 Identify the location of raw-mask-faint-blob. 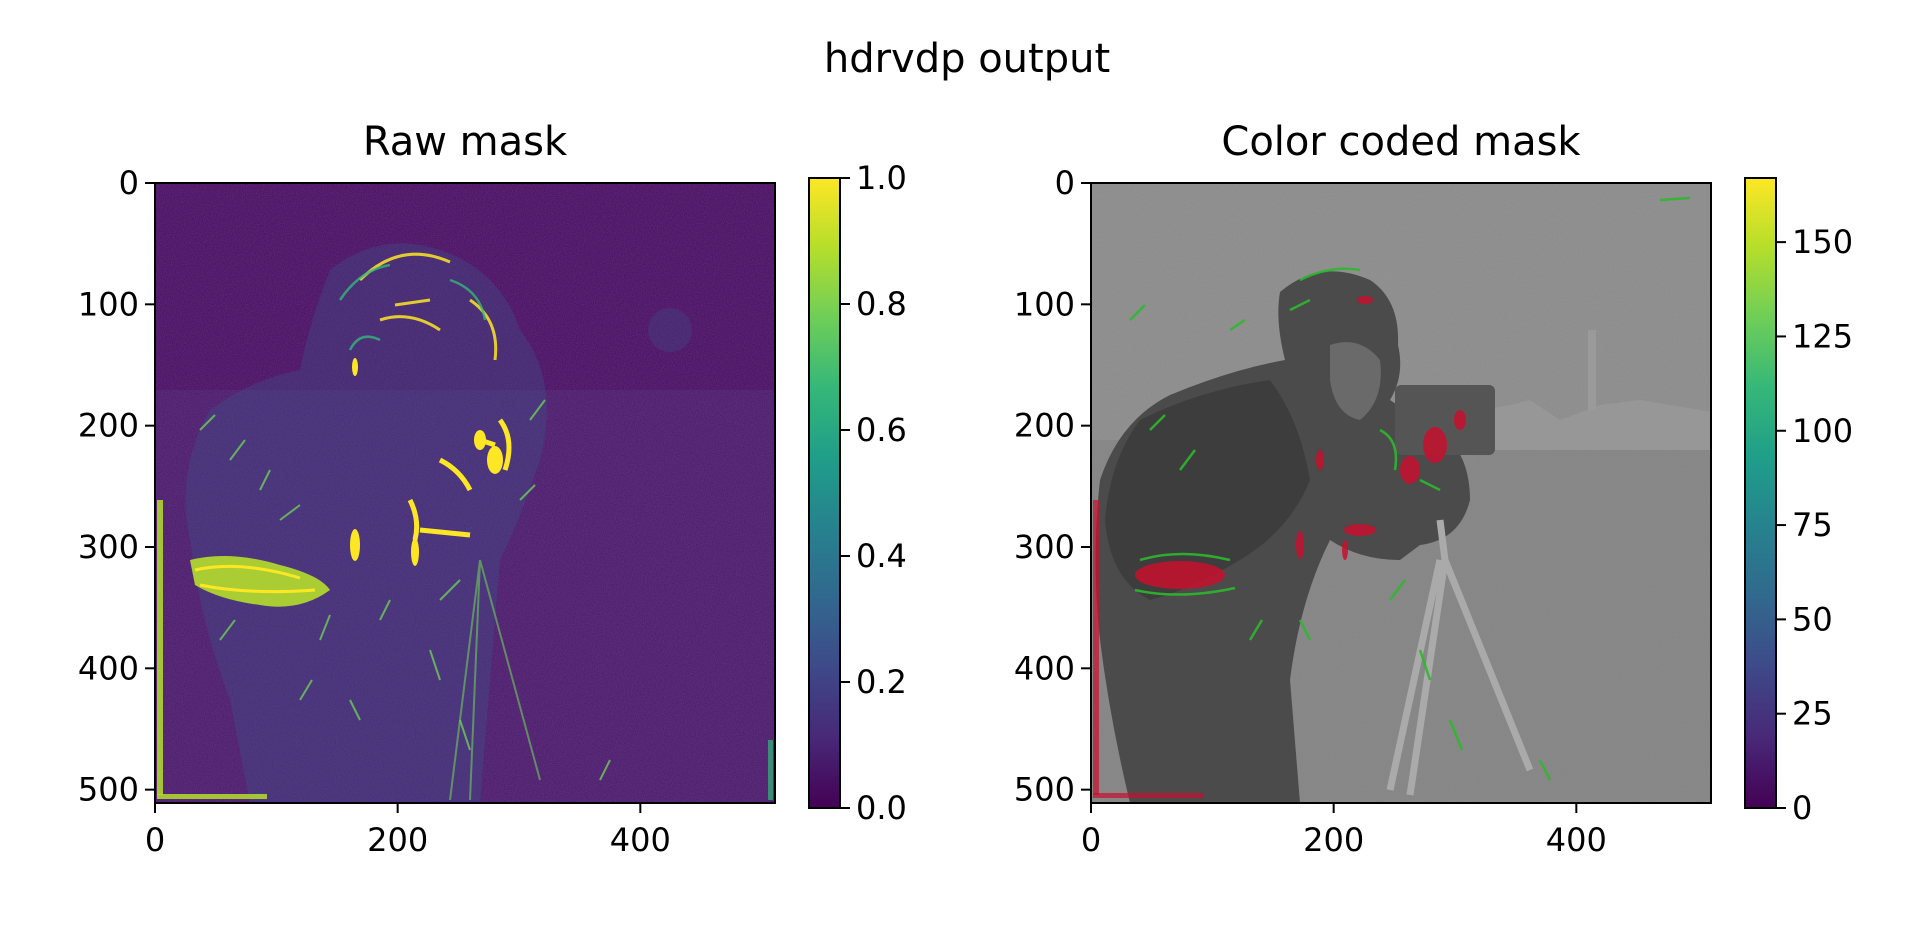
(670, 330).